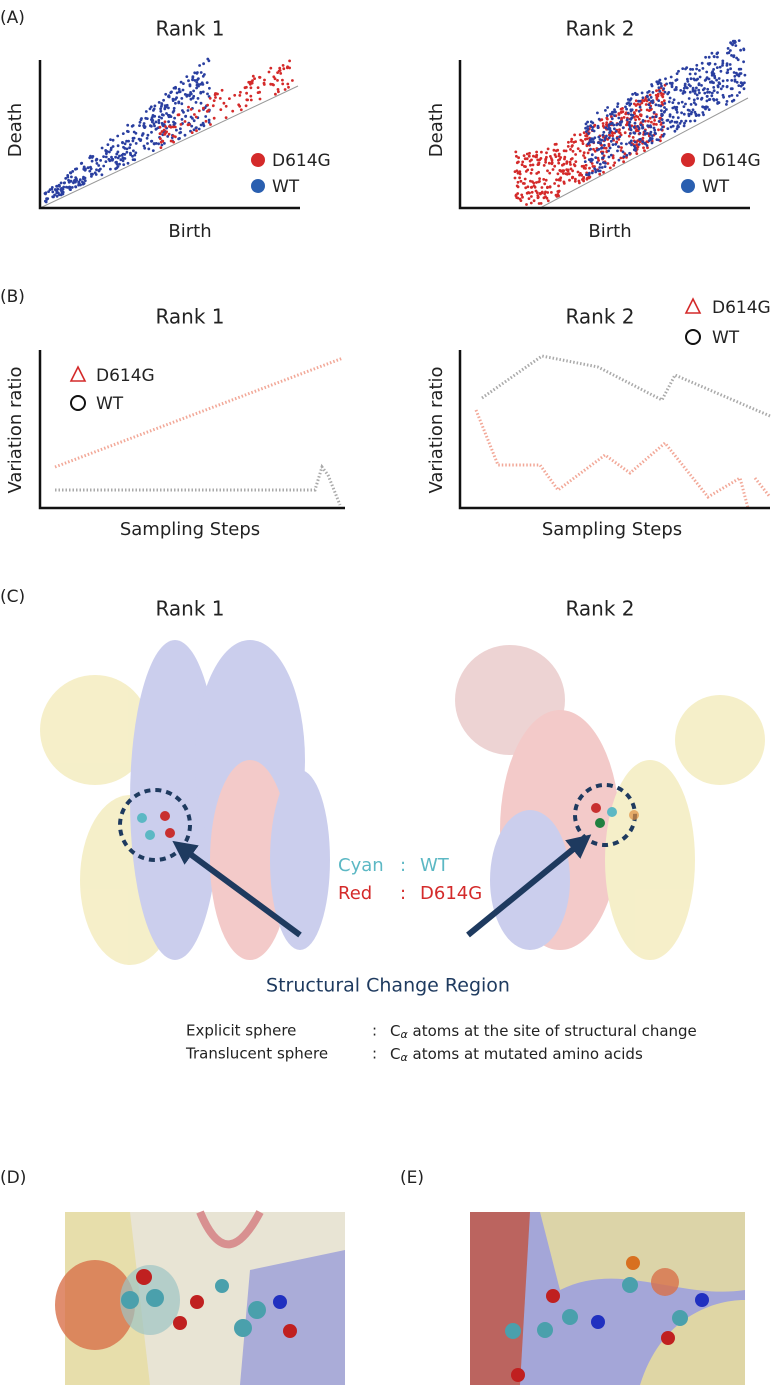 This screenshot has width=776, height=1385. What do you see at coordinates (612, 459) in the screenshot?
I see `d614g-trace` at bounding box center [612, 459].